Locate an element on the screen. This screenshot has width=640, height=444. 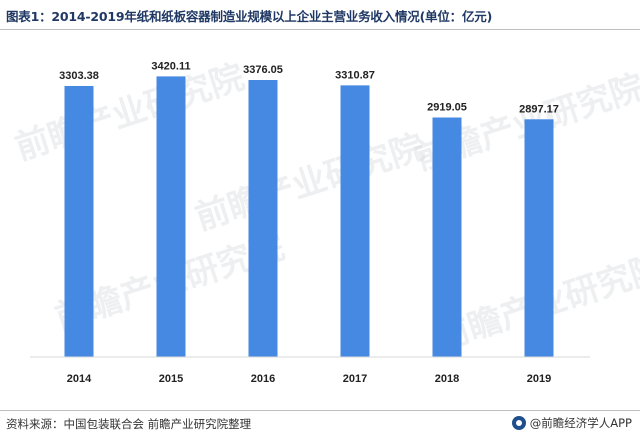
value-label-2016: 3376.05 is located at coordinates (263, 70).